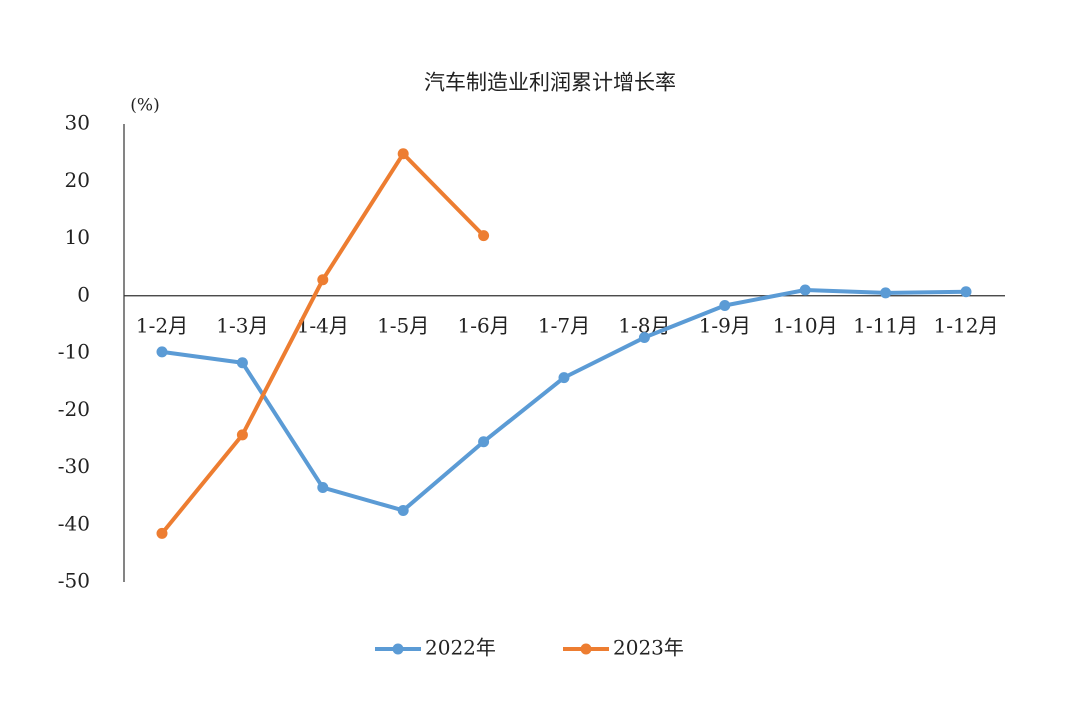 This screenshot has height=707, width=1080. What do you see at coordinates (805, 325) in the screenshot?
I see `x-tick-label: 1-10月` at bounding box center [805, 325].